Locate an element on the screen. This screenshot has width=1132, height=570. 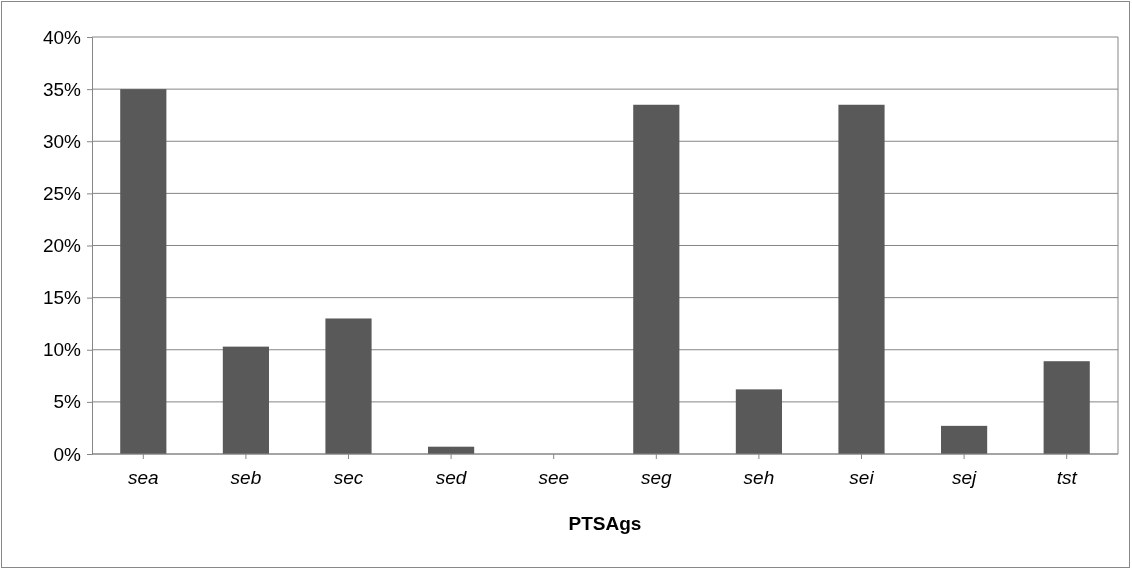
x-tick-label: sei is located at coordinates (862, 478).